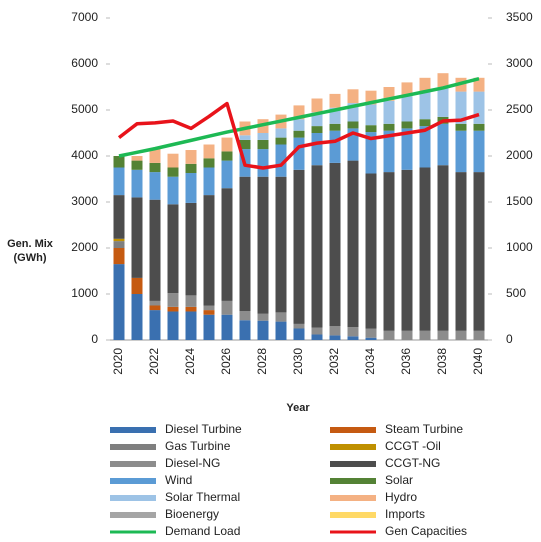  What do you see at coordinates (519, 63) in the screenshot?
I see `y2-tick-label: 3000` at bounding box center [519, 63].